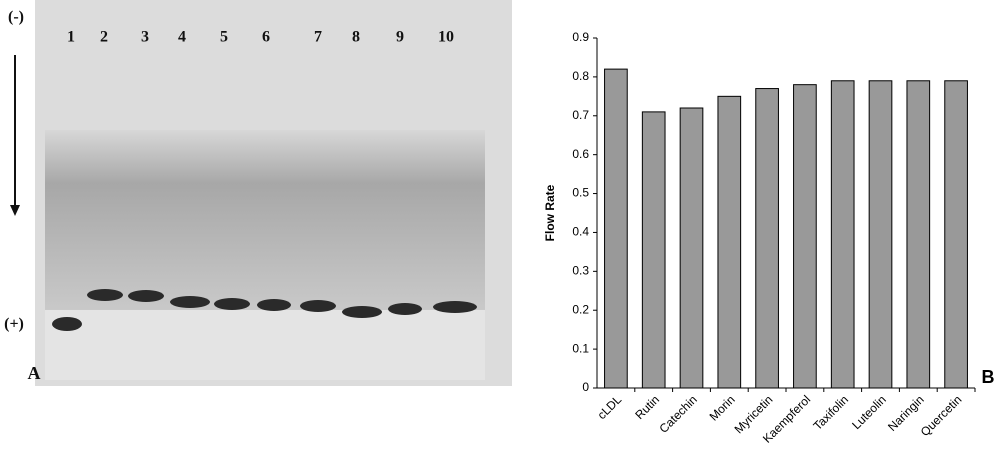 Image resolution: width=1000 pixels, height=462 pixels. What do you see at coordinates (722, 407) in the screenshot?
I see `x-tick-label: Morin` at bounding box center [722, 407].